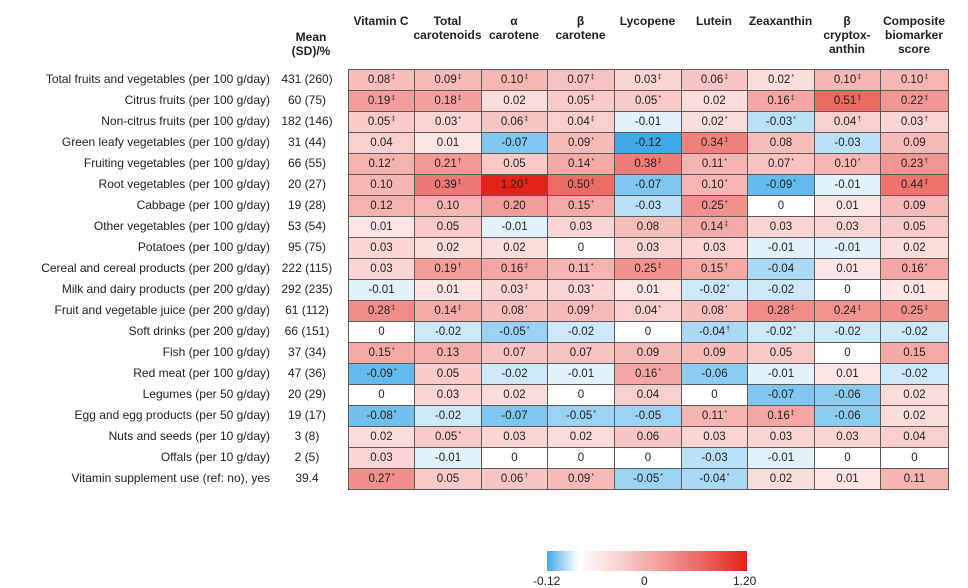 This screenshot has height=588, width=968. I want to click on column-header: β cryptox-anthin, so click(847, 35).